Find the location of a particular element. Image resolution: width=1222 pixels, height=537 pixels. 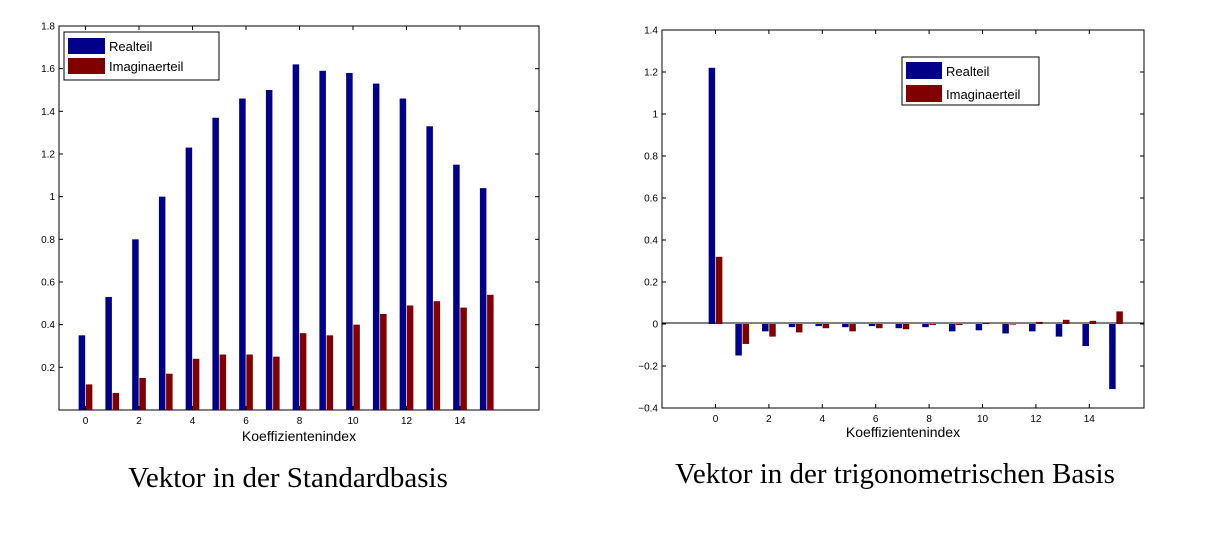

y-tick-label: 0.6 is located at coordinates (48, 283).